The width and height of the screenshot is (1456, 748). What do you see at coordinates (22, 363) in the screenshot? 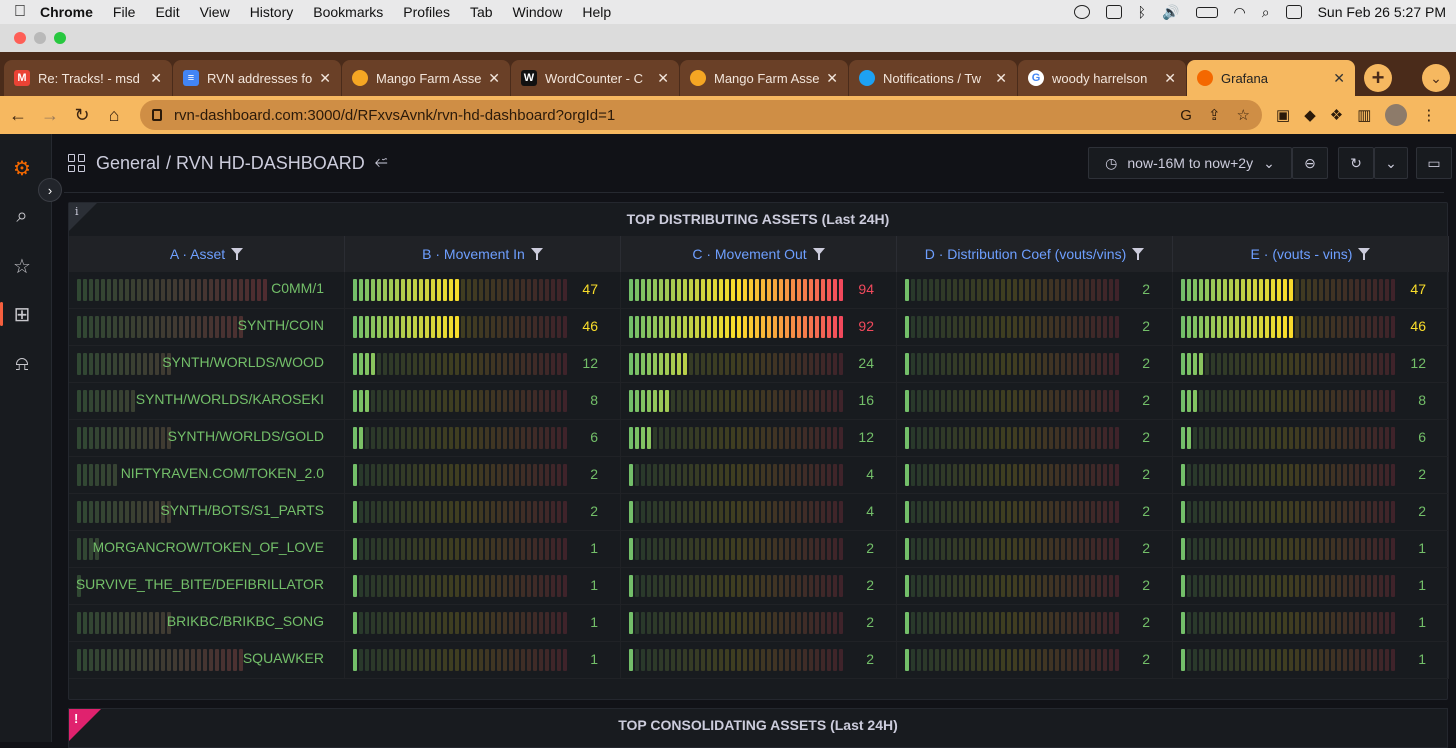
I see `alerting-bell-icon: ⍾` at bounding box center [22, 363].